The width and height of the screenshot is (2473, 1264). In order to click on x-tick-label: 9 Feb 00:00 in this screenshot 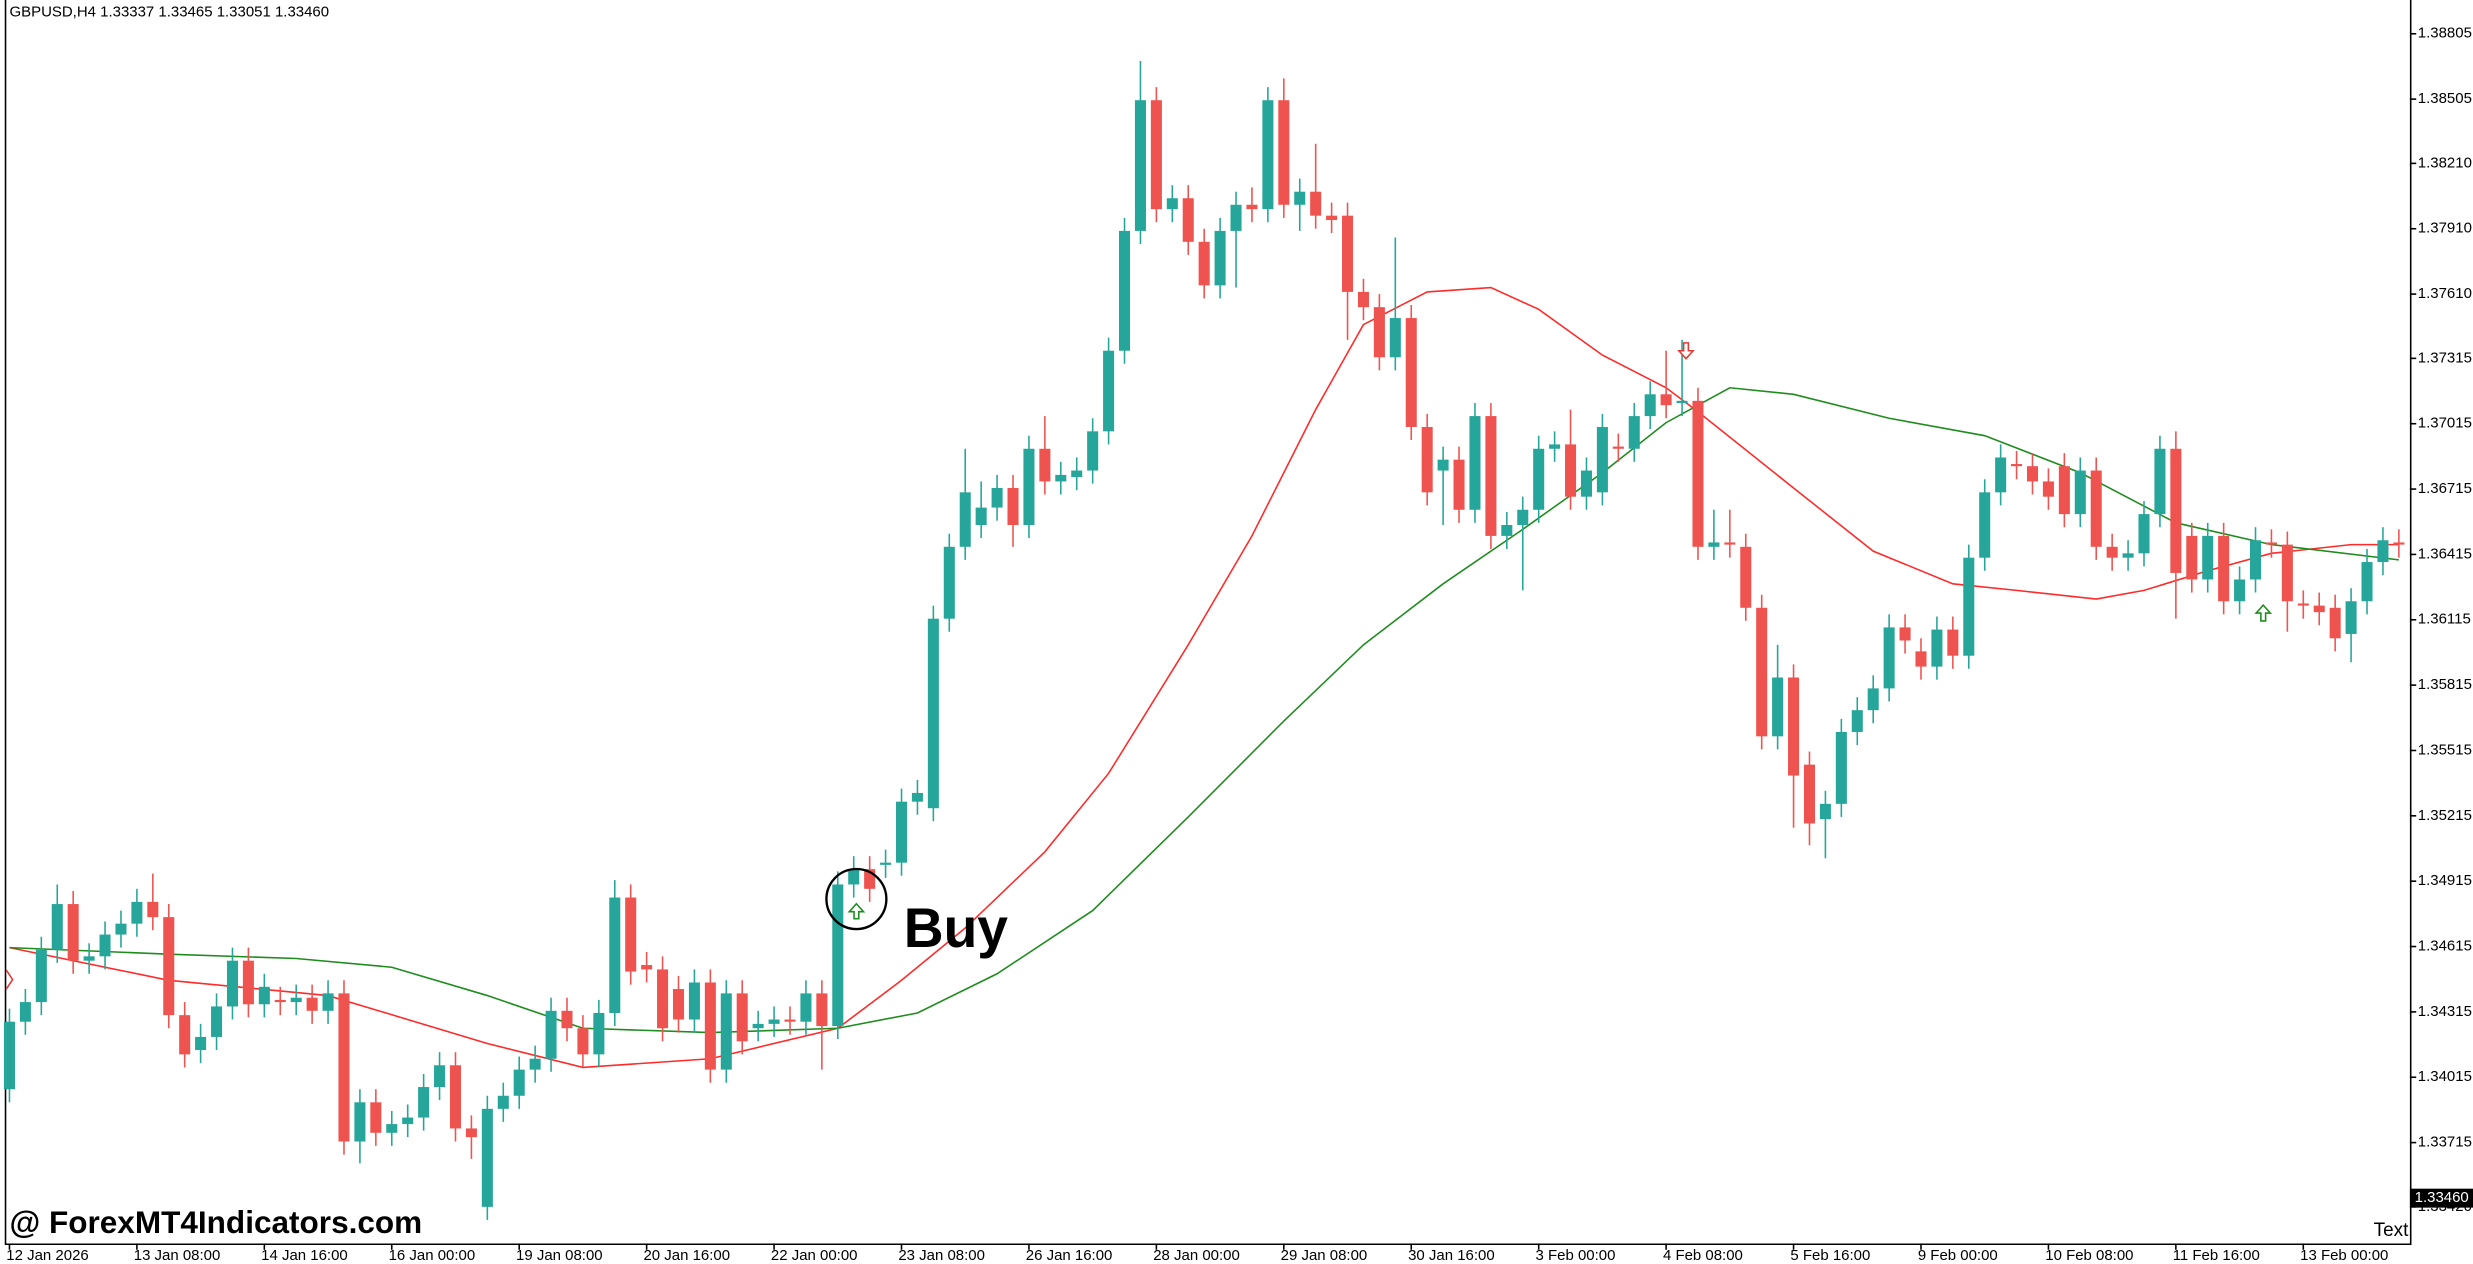, I will do `click(1958, 1255)`.